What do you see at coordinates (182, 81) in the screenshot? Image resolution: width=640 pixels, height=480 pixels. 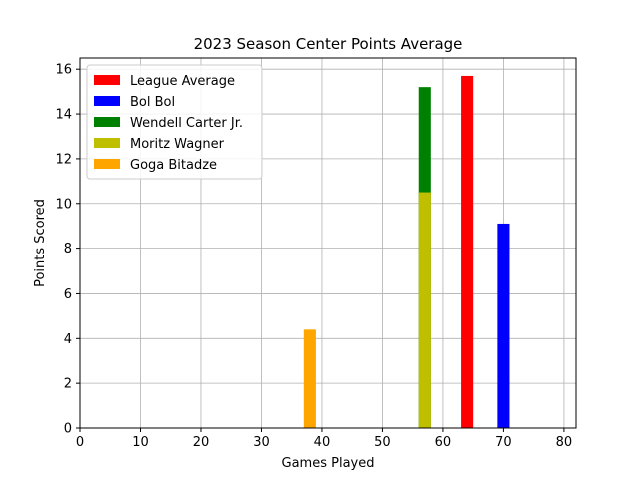 I see `legend-label: League Average` at bounding box center [182, 81].